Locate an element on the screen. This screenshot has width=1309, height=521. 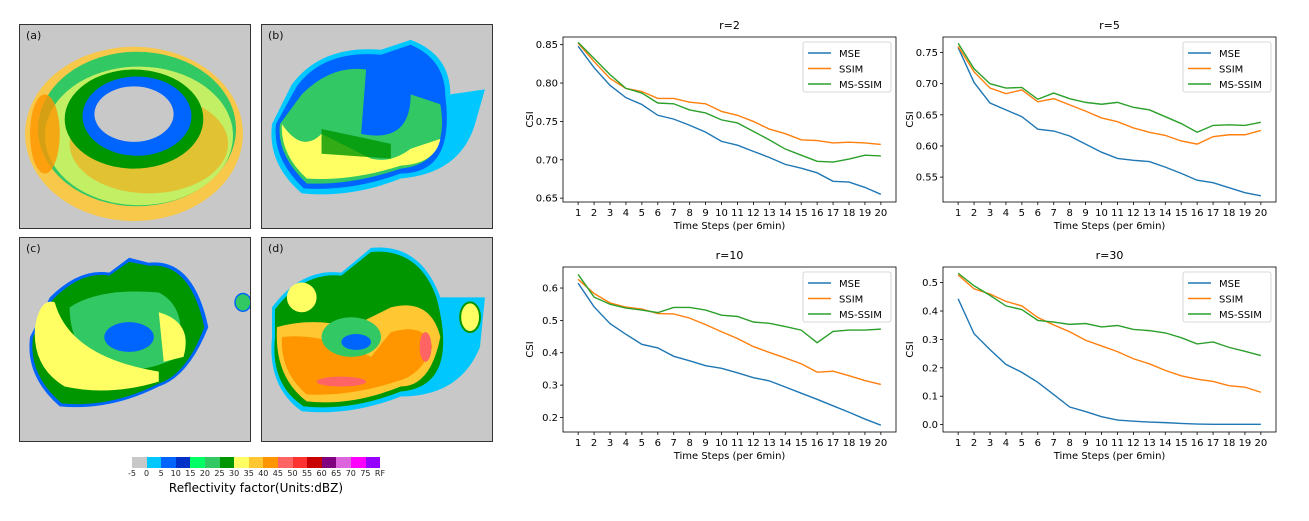
x-tick-label: 12 is located at coordinates (753, 443).